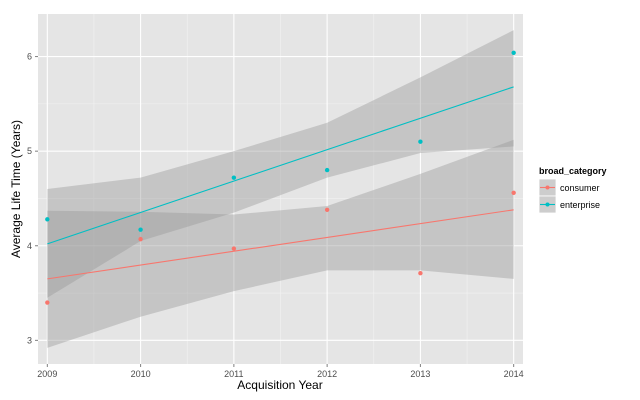  I want to click on y-axis-title: Average Life Time (Years), so click(16, 189).